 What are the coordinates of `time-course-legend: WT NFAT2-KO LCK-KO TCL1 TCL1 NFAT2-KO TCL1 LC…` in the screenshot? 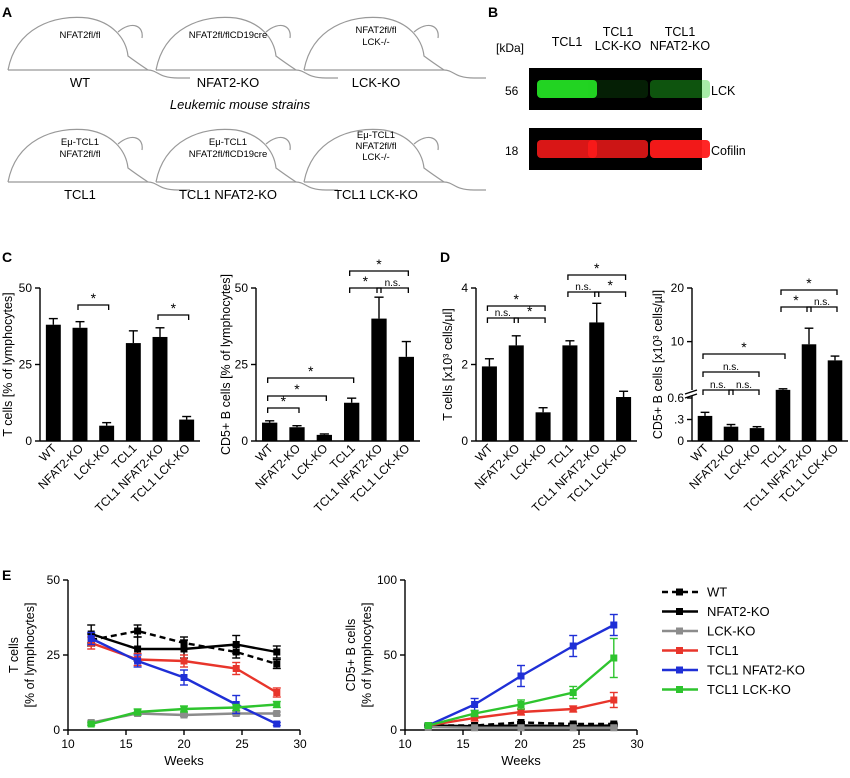 It's located at (733, 641).